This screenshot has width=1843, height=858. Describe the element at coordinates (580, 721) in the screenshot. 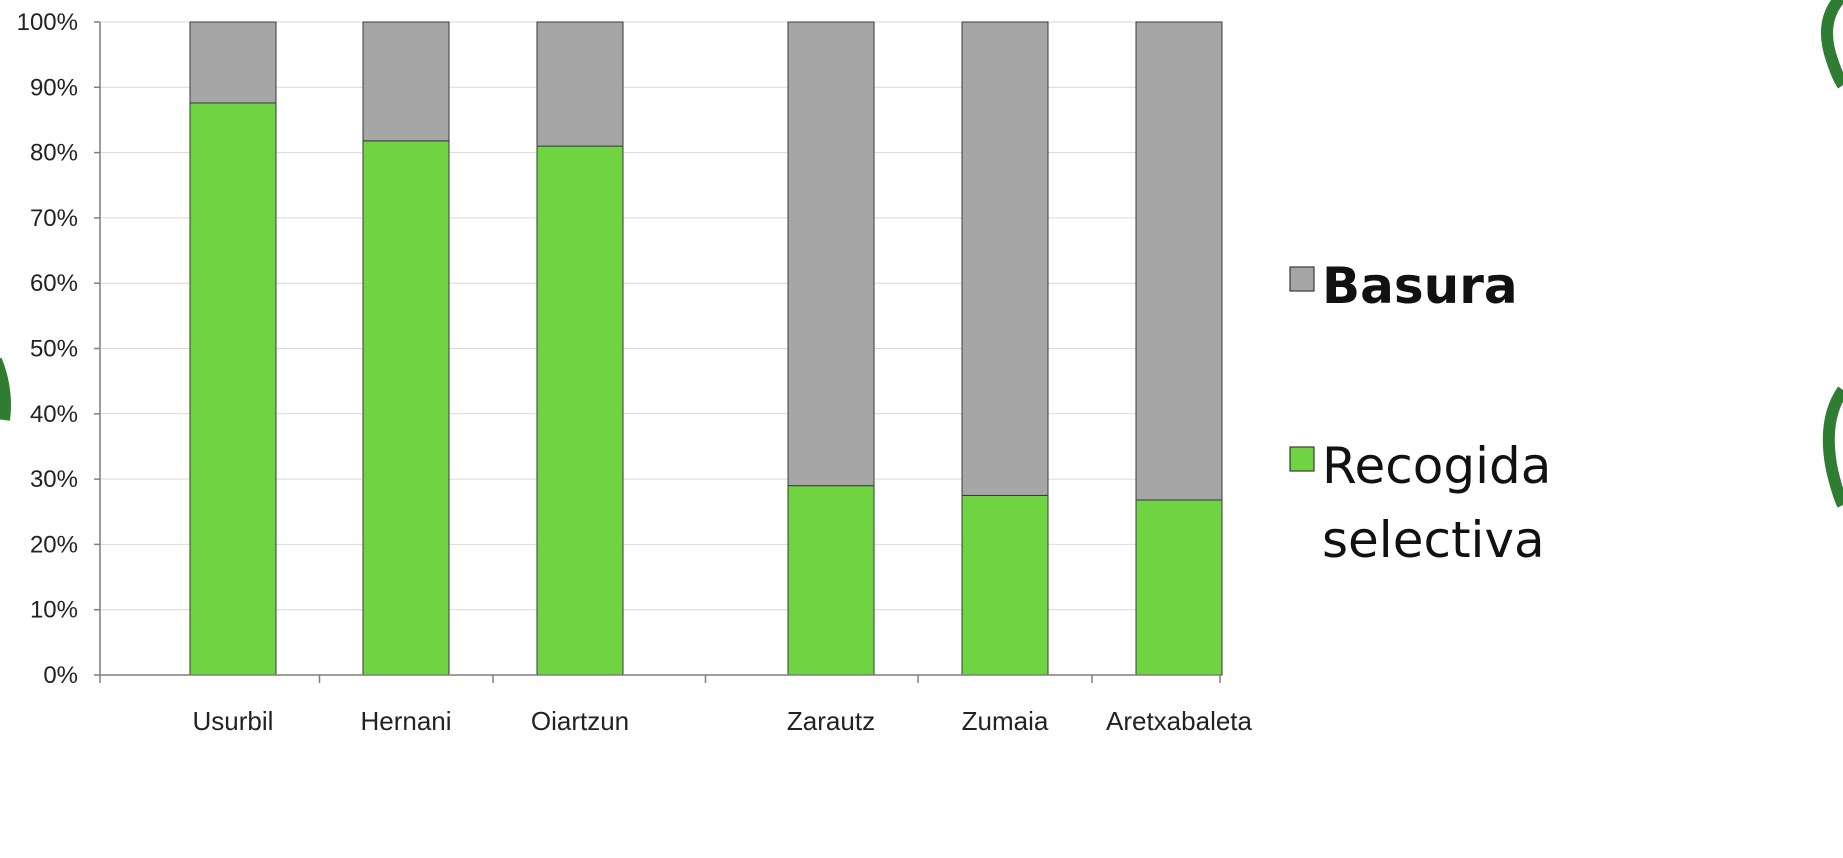

I see `x-category-label: Oiartzun` at that location.